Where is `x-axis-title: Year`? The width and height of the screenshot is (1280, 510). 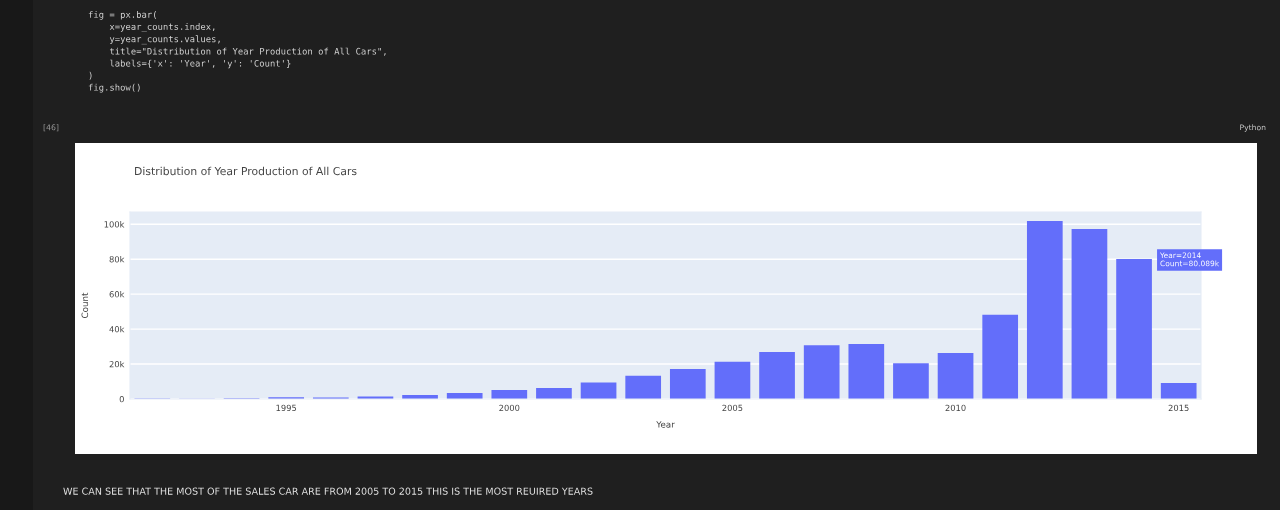
x-axis-title: Year is located at coordinates (665, 424).